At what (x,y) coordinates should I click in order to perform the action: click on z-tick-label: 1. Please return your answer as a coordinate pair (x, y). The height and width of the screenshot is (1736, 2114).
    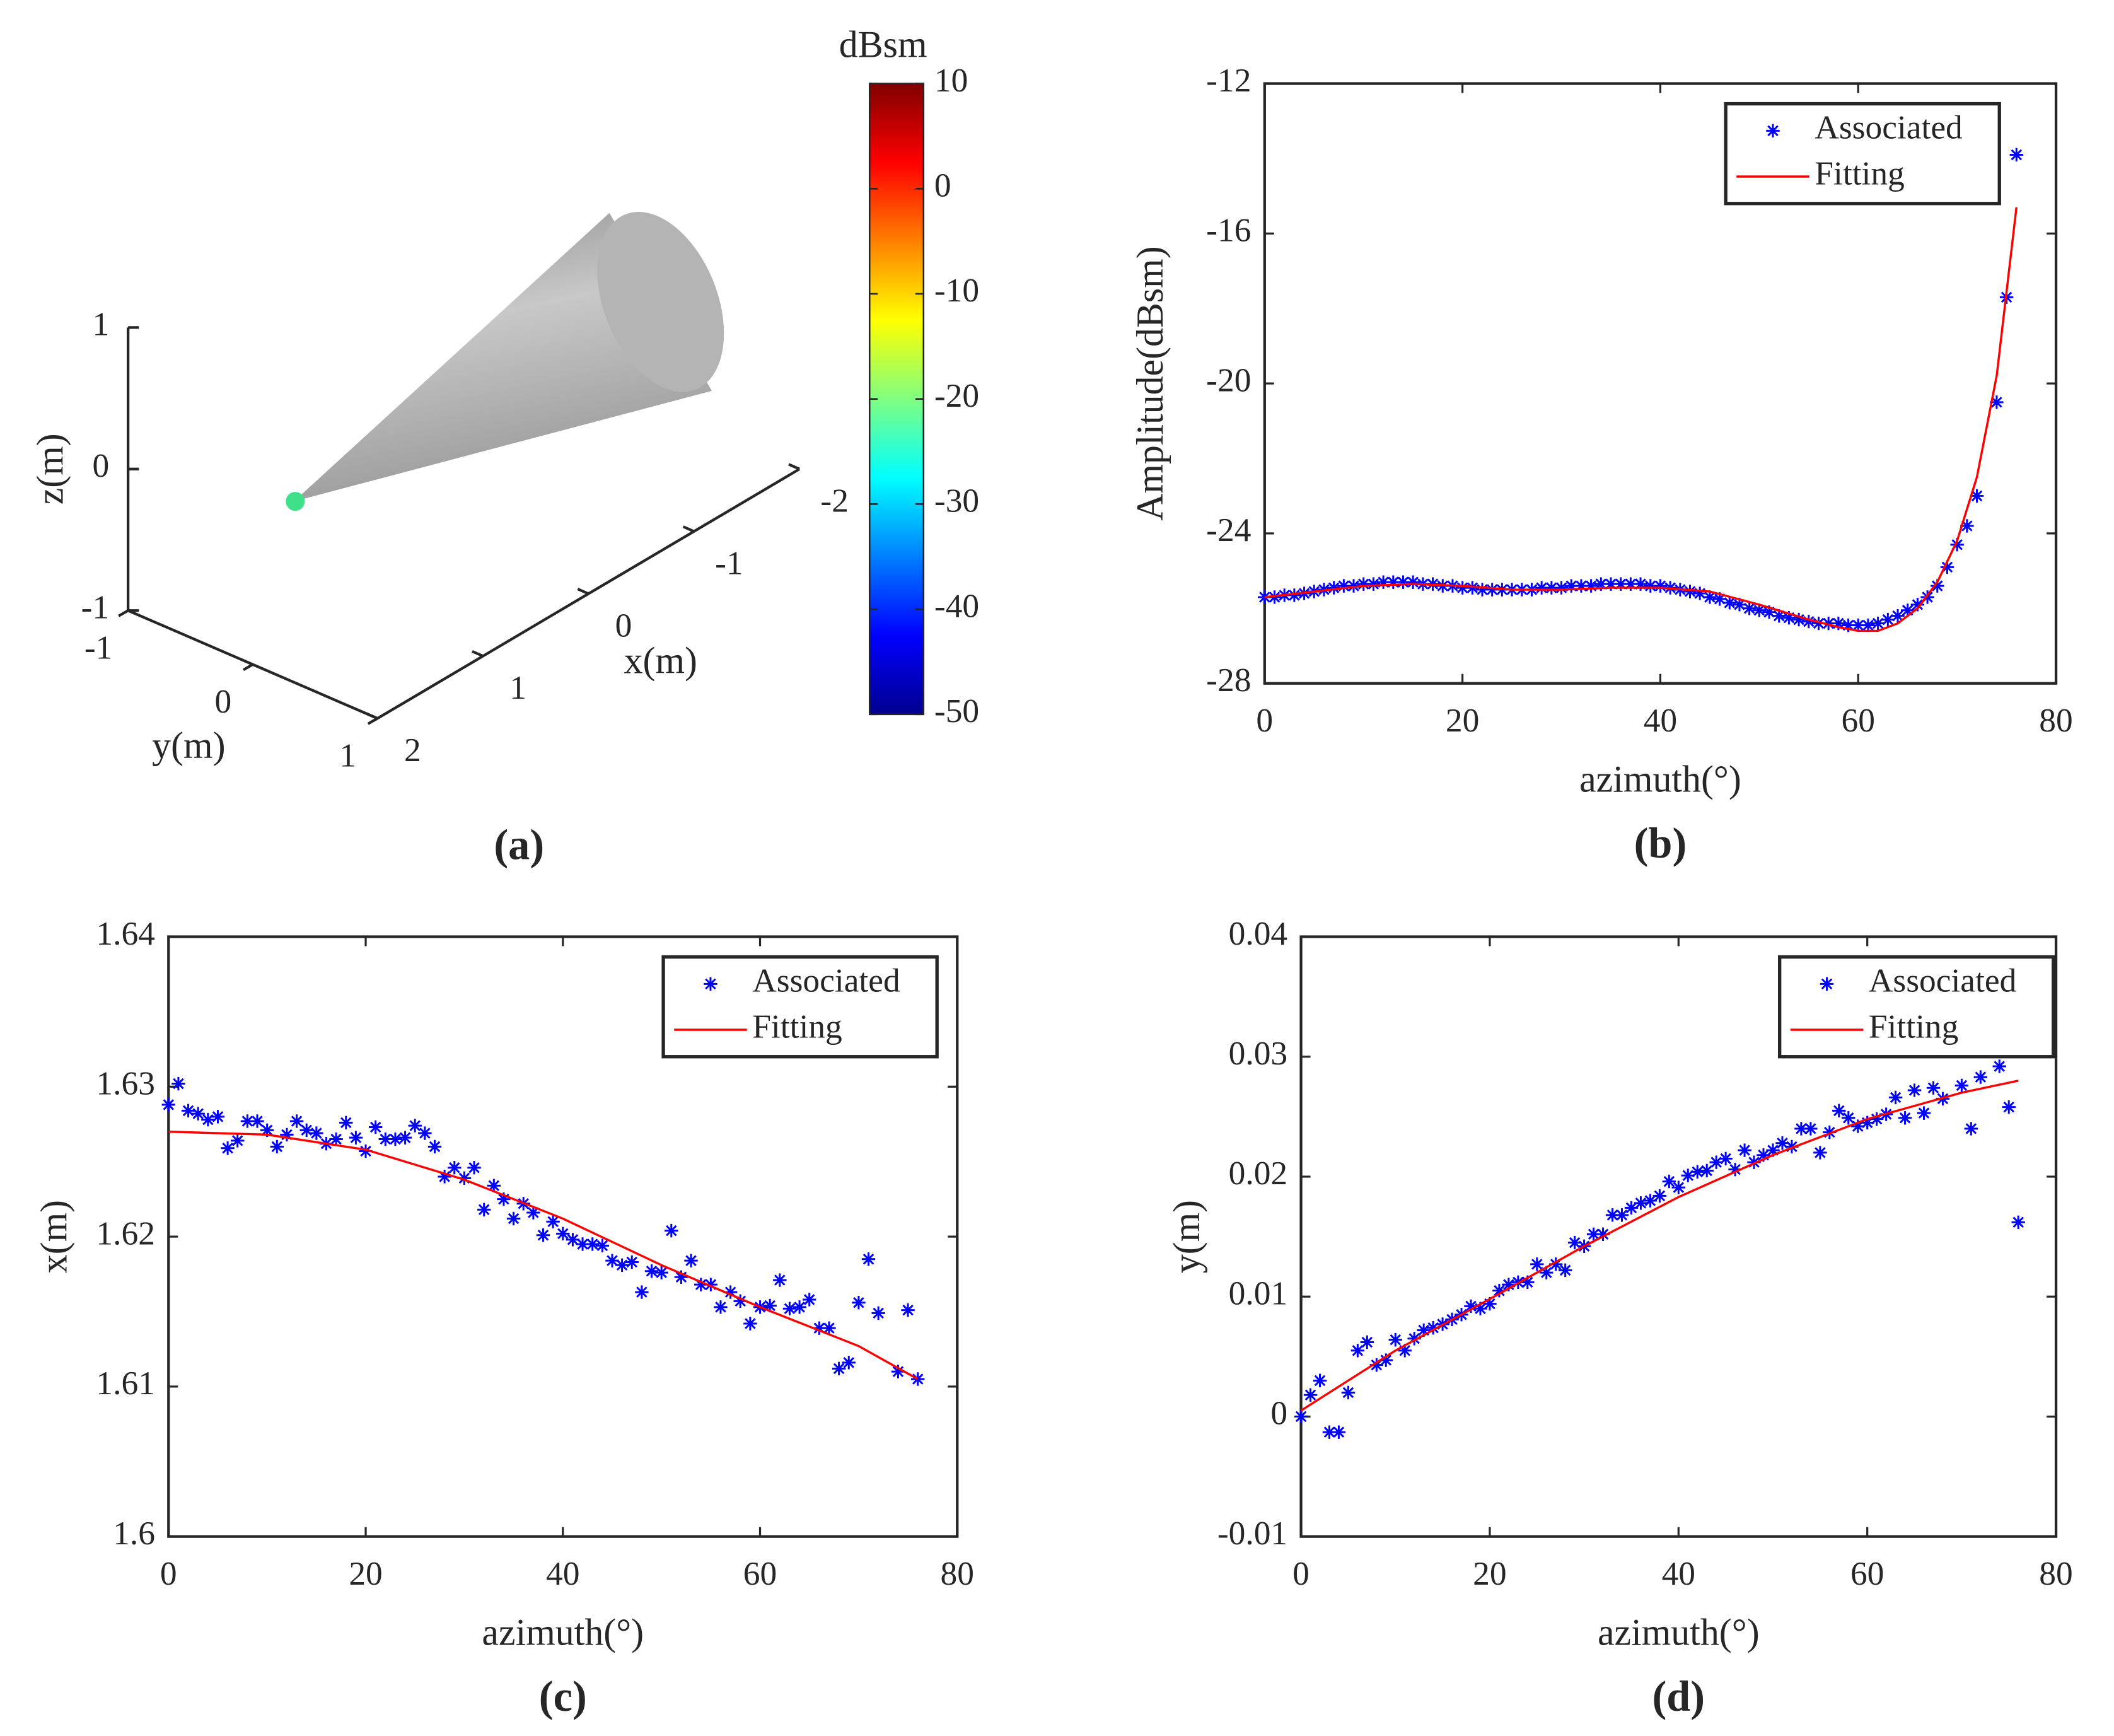
    Looking at the image, I should click on (100, 324).